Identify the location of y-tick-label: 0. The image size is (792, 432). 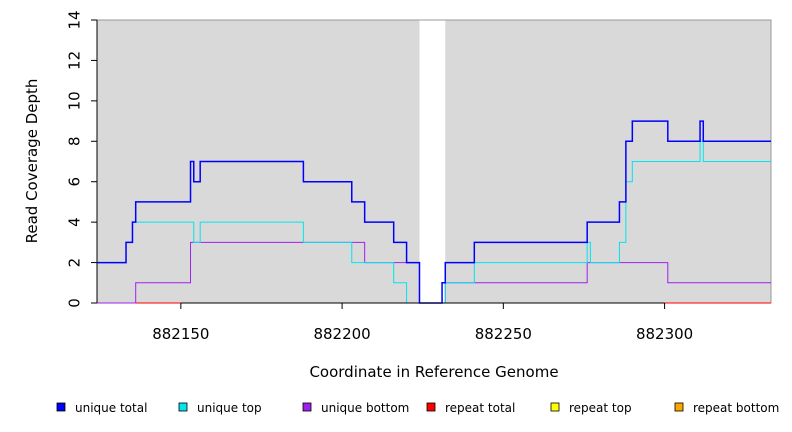
(74, 303).